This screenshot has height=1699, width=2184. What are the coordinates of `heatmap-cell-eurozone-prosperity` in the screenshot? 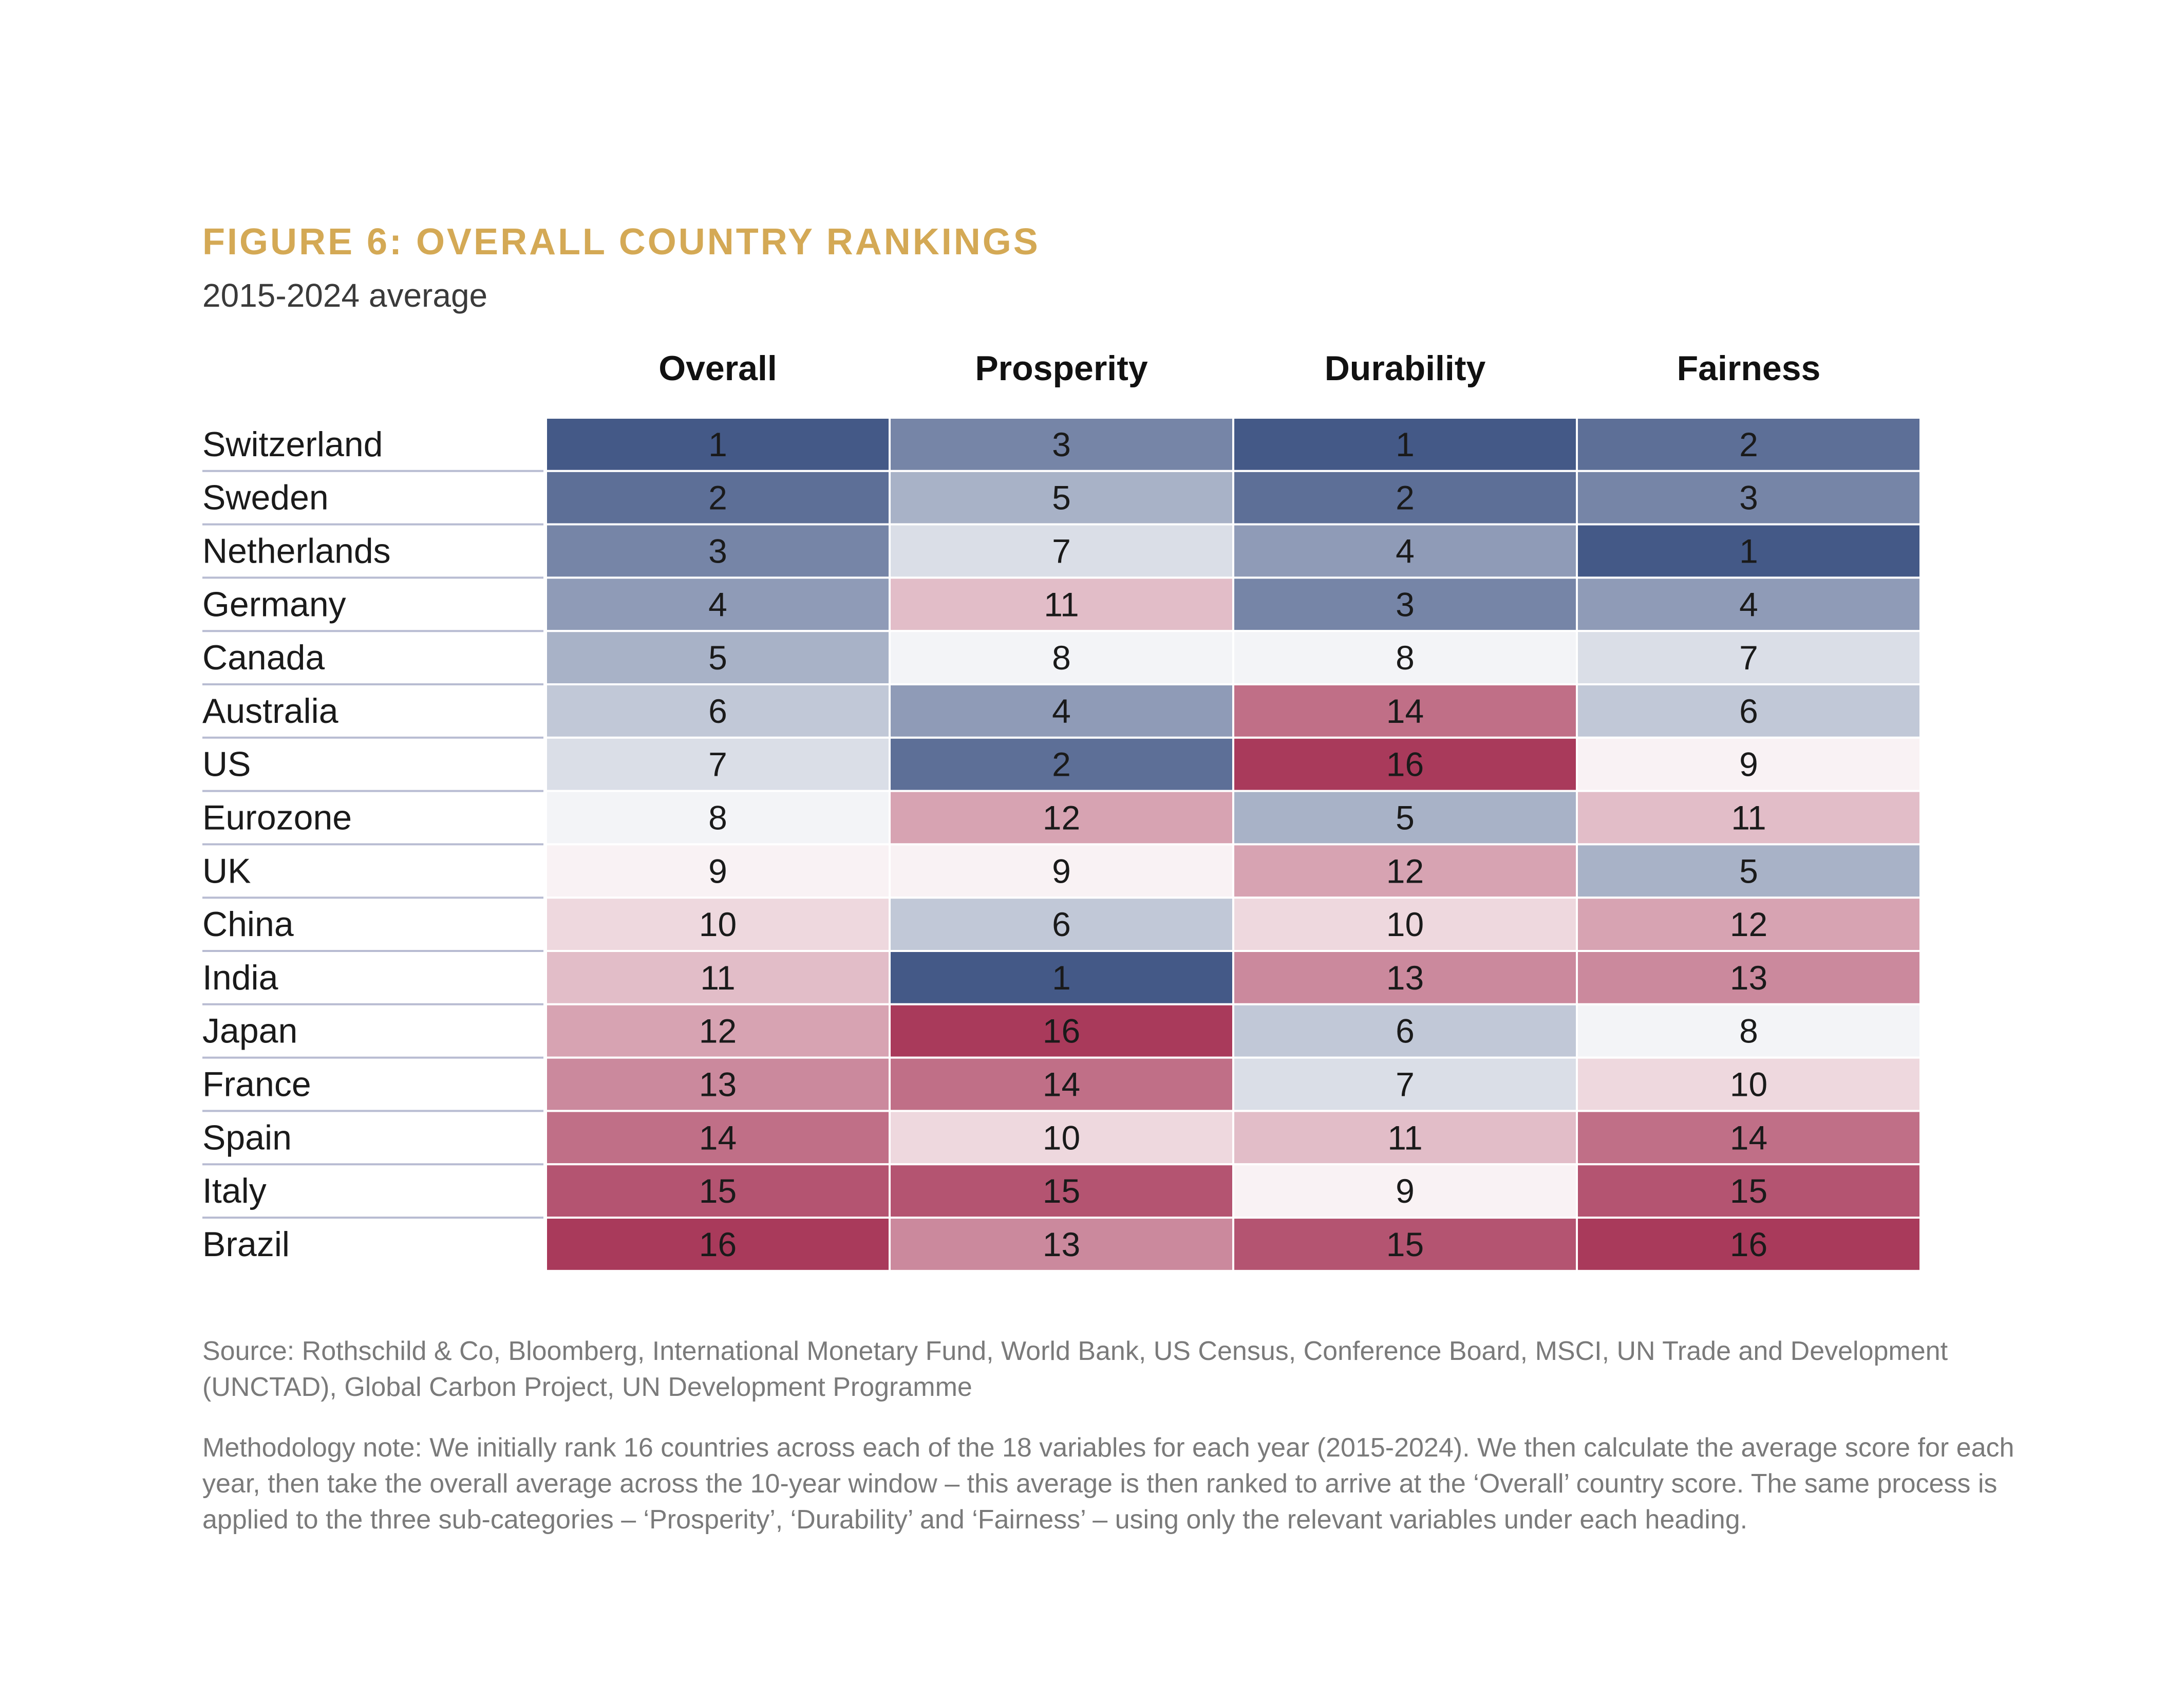 It's located at (1061, 818).